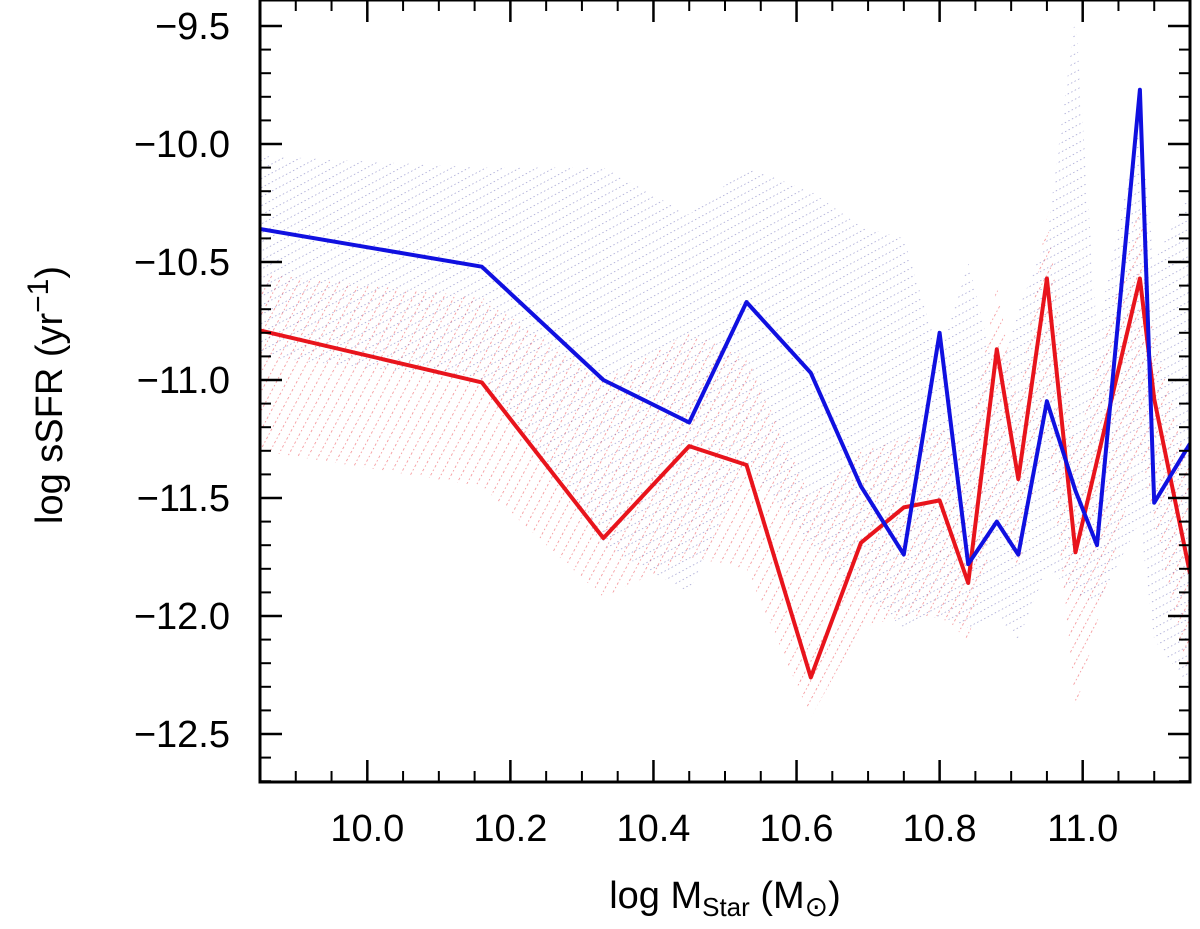  I want to click on y-tick-label: −12.5, so click(182, 735).